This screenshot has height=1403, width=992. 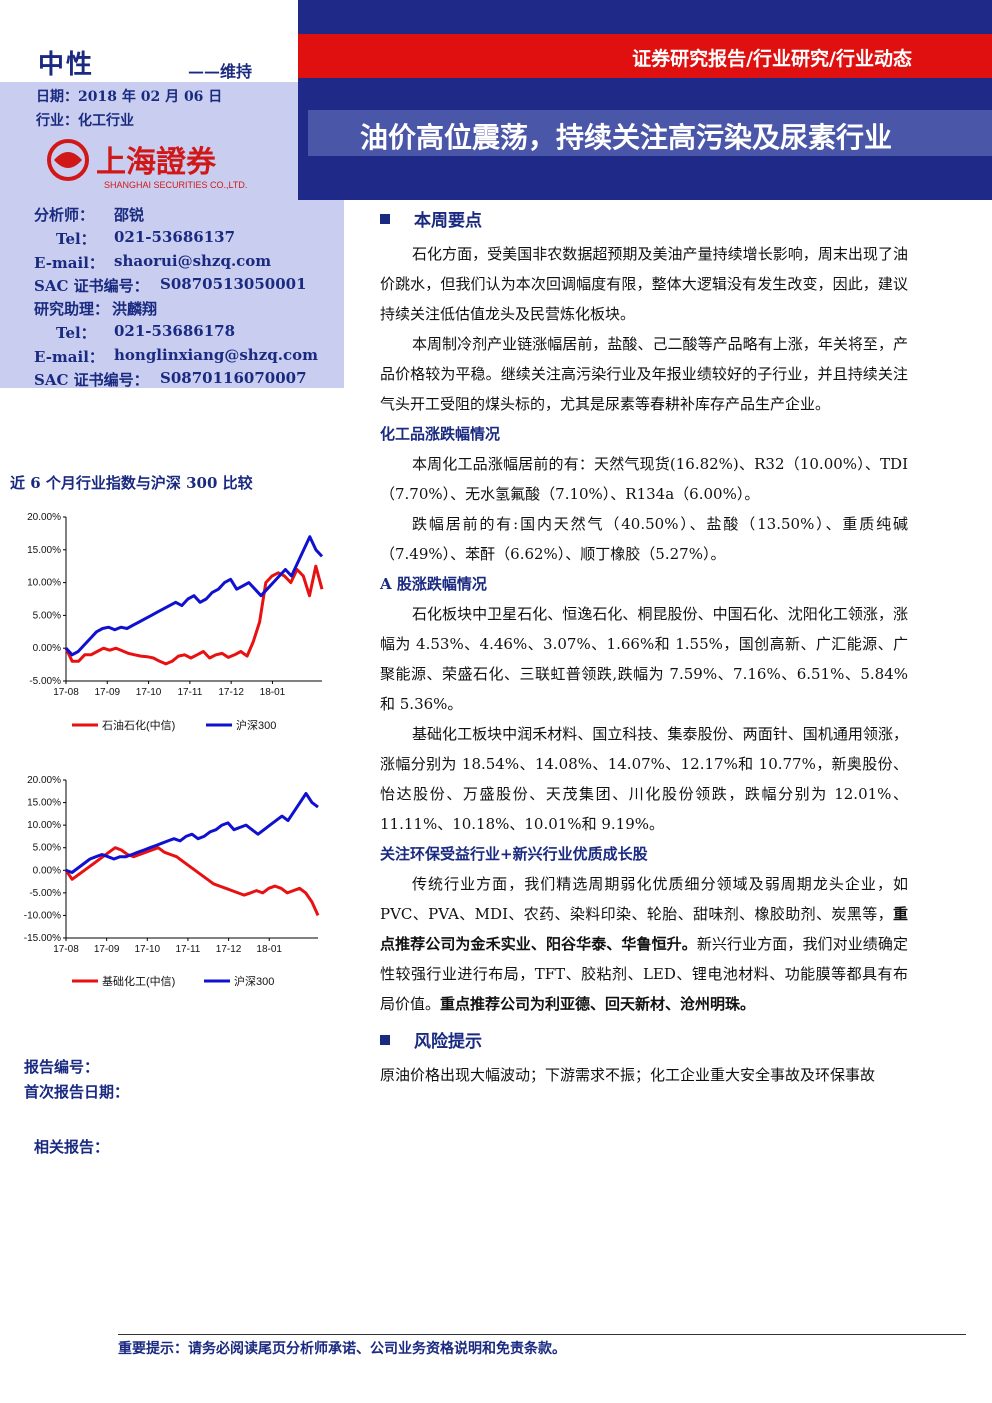 What do you see at coordinates (42, 915) in the screenshot?
I see `y-tick-label: -10.00%` at bounding box center [42, 915].